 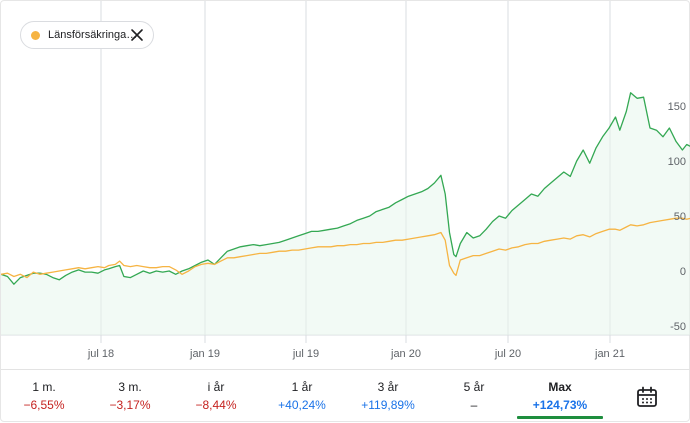 I want to click on y-tick-label: 150, so click(x=677, y=107).